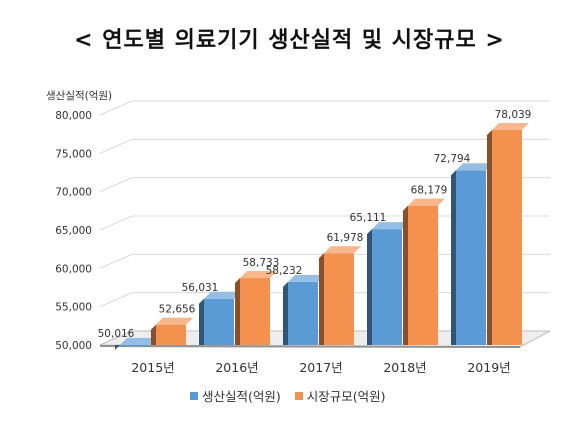 This screenshot has width=579, height=427. Describe the element at coordinates (346, 396) in the screenshot. I see `legend-label-market: 시장규모(억원)` at that location.